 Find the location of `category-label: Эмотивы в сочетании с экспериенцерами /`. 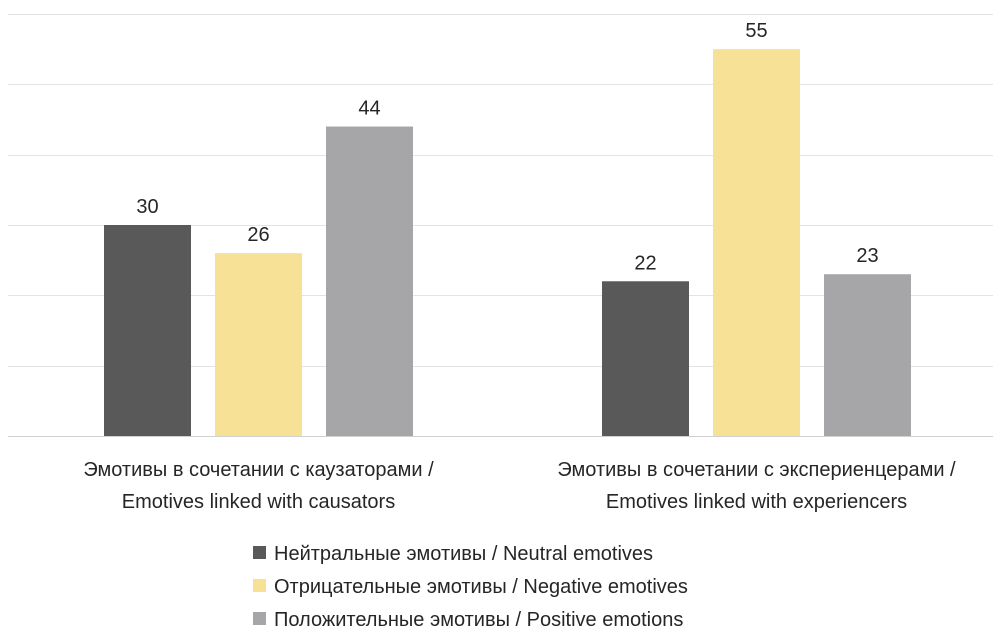

category-label: Эмотивы в сочетании с экспериенцерами / is located at coordinates (756, 470).